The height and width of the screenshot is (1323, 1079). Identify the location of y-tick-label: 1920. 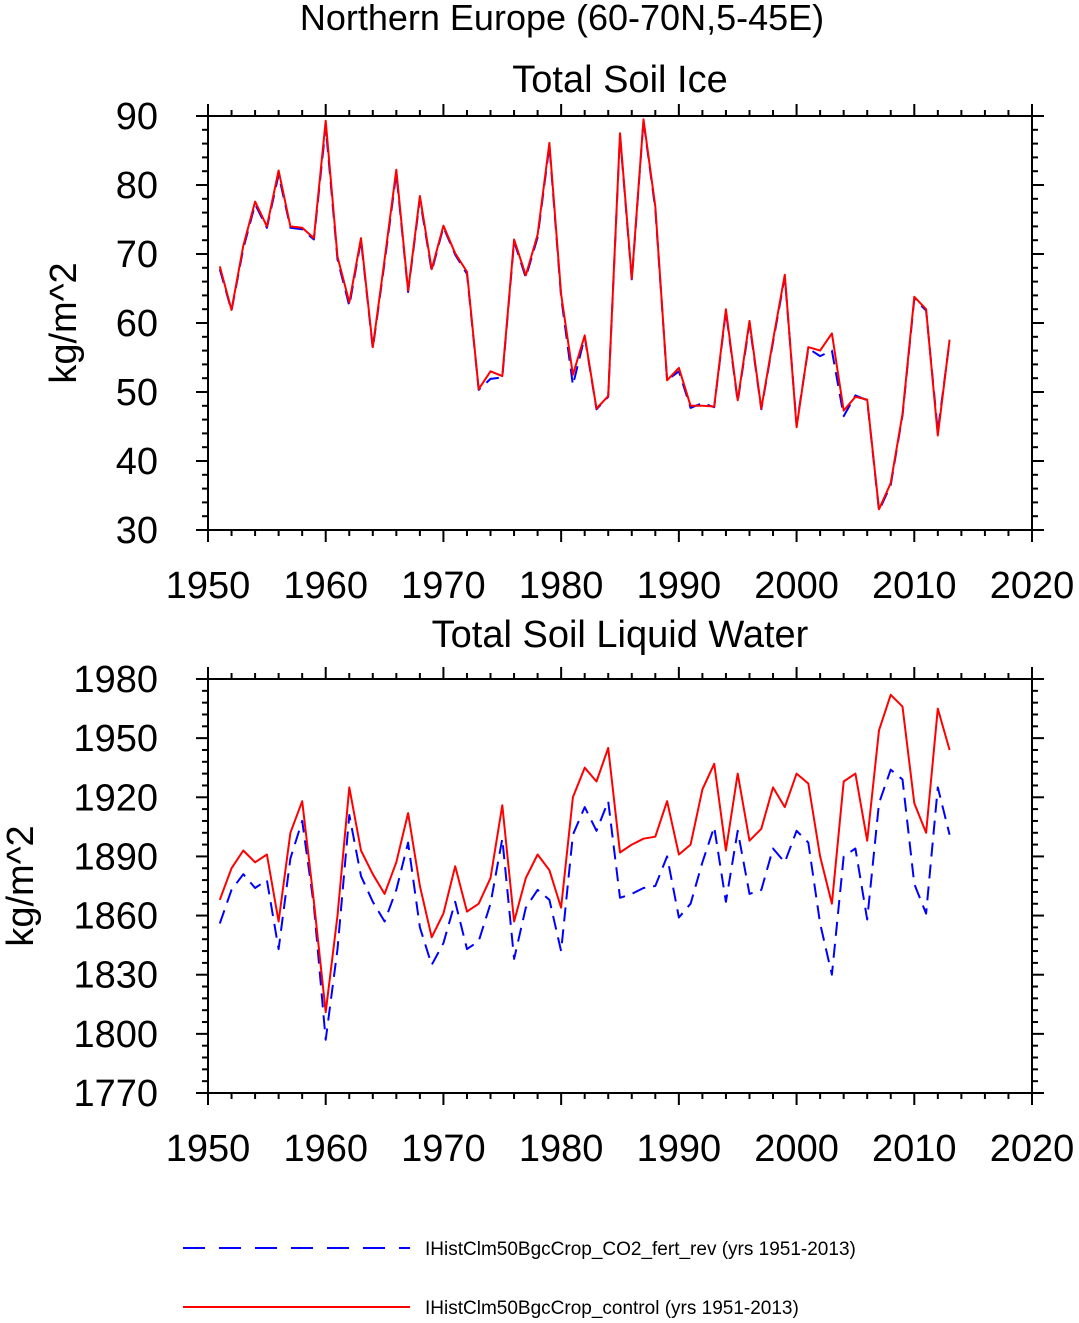
(115, 798).